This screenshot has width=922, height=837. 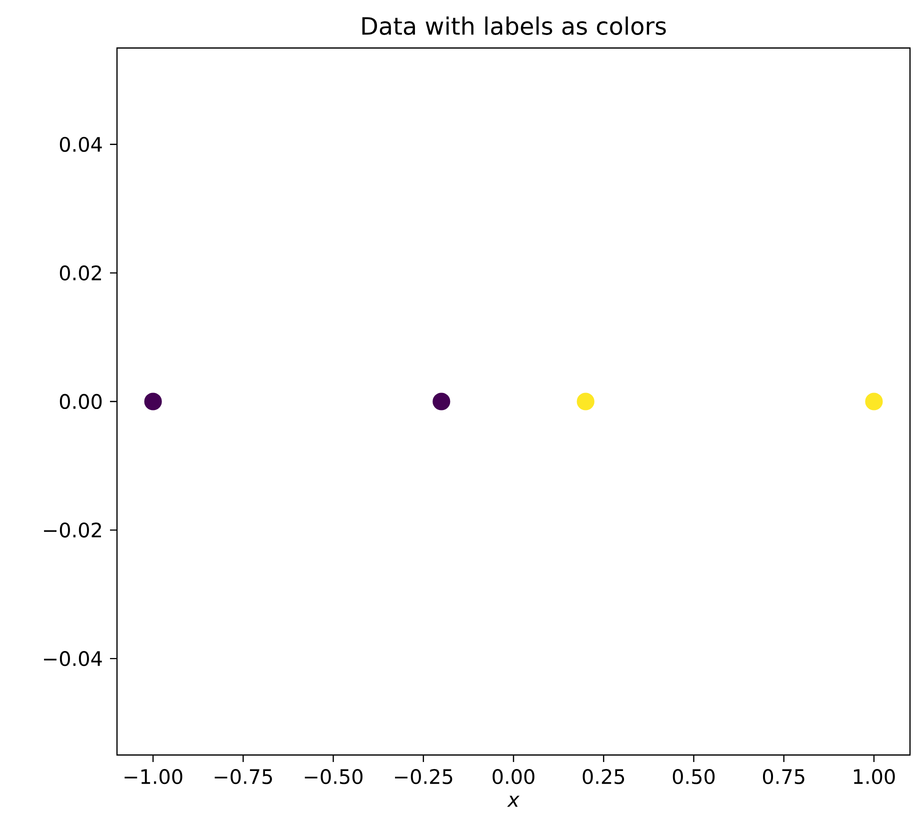 What do you see at coordinates (874, 776) in the screenshot?
I see `x-tick-label: 1.00` at bounding box center [874, 776].